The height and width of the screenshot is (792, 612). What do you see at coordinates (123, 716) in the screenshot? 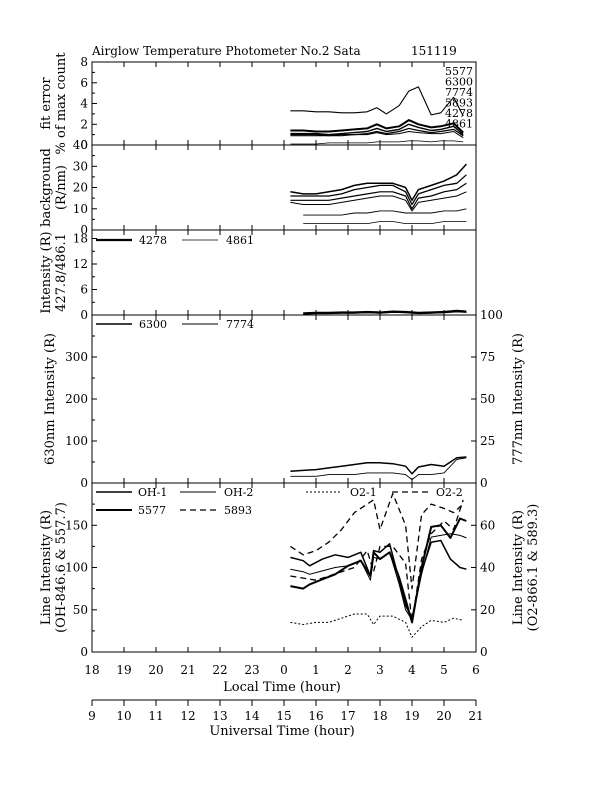
I see `universal-time-tick-label: 10` at bounding box center [123, 716].